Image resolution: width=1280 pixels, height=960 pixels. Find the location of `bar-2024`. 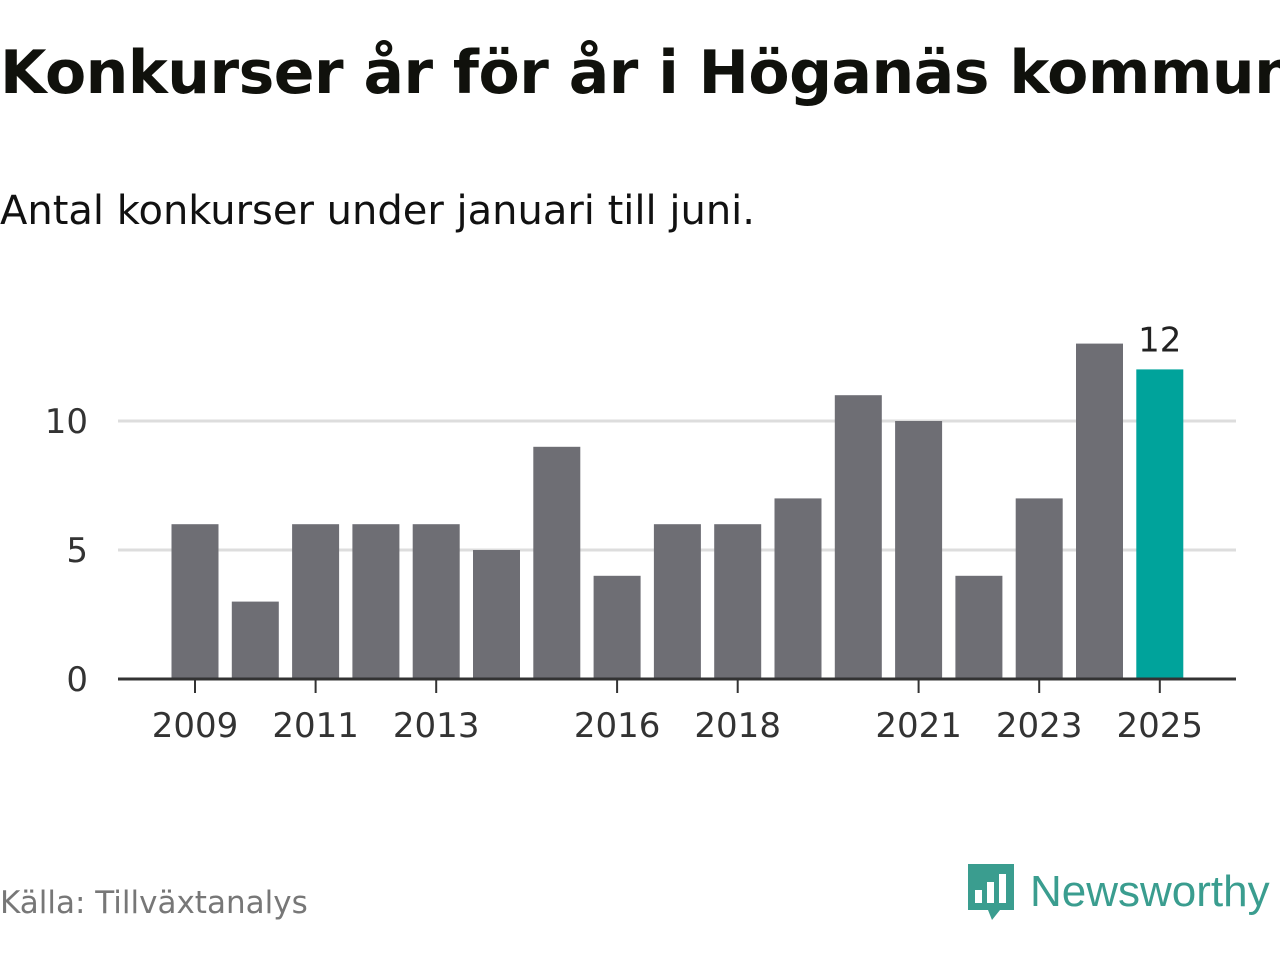

bar-2024 is located at coordinates (1099, 511).